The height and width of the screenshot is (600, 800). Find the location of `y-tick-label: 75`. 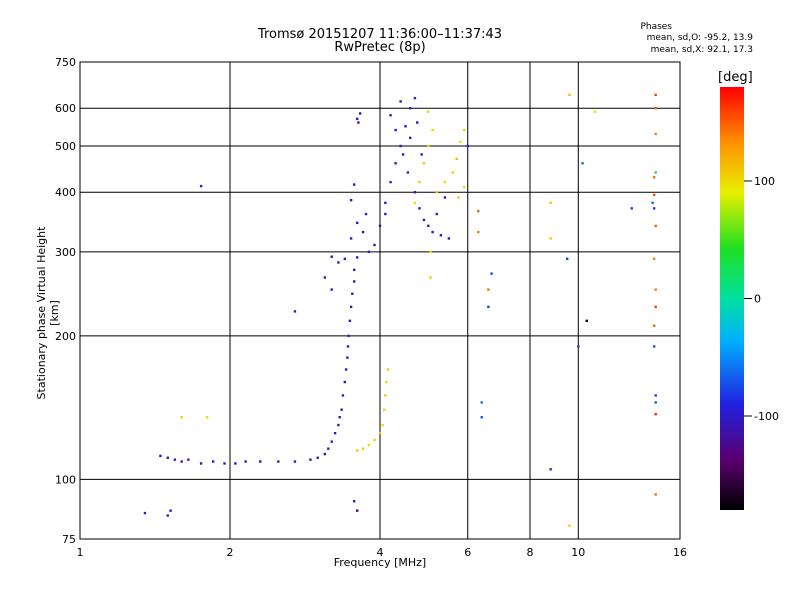

y-tick-label: 75 is located at coordinates (69, 539).